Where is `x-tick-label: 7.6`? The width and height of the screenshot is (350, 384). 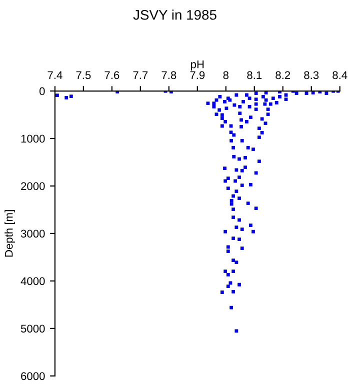 x-tick-label: 7.6 is located at coordinates (112, 75).